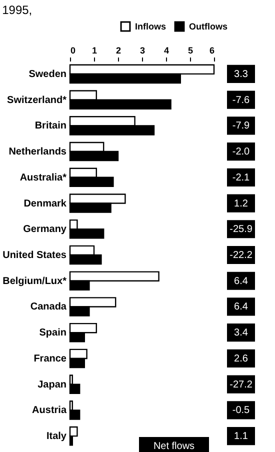 Image resolution: width=275 pixels, height=452 pixels. I want to click on text: -22.2, so click(241, 255).